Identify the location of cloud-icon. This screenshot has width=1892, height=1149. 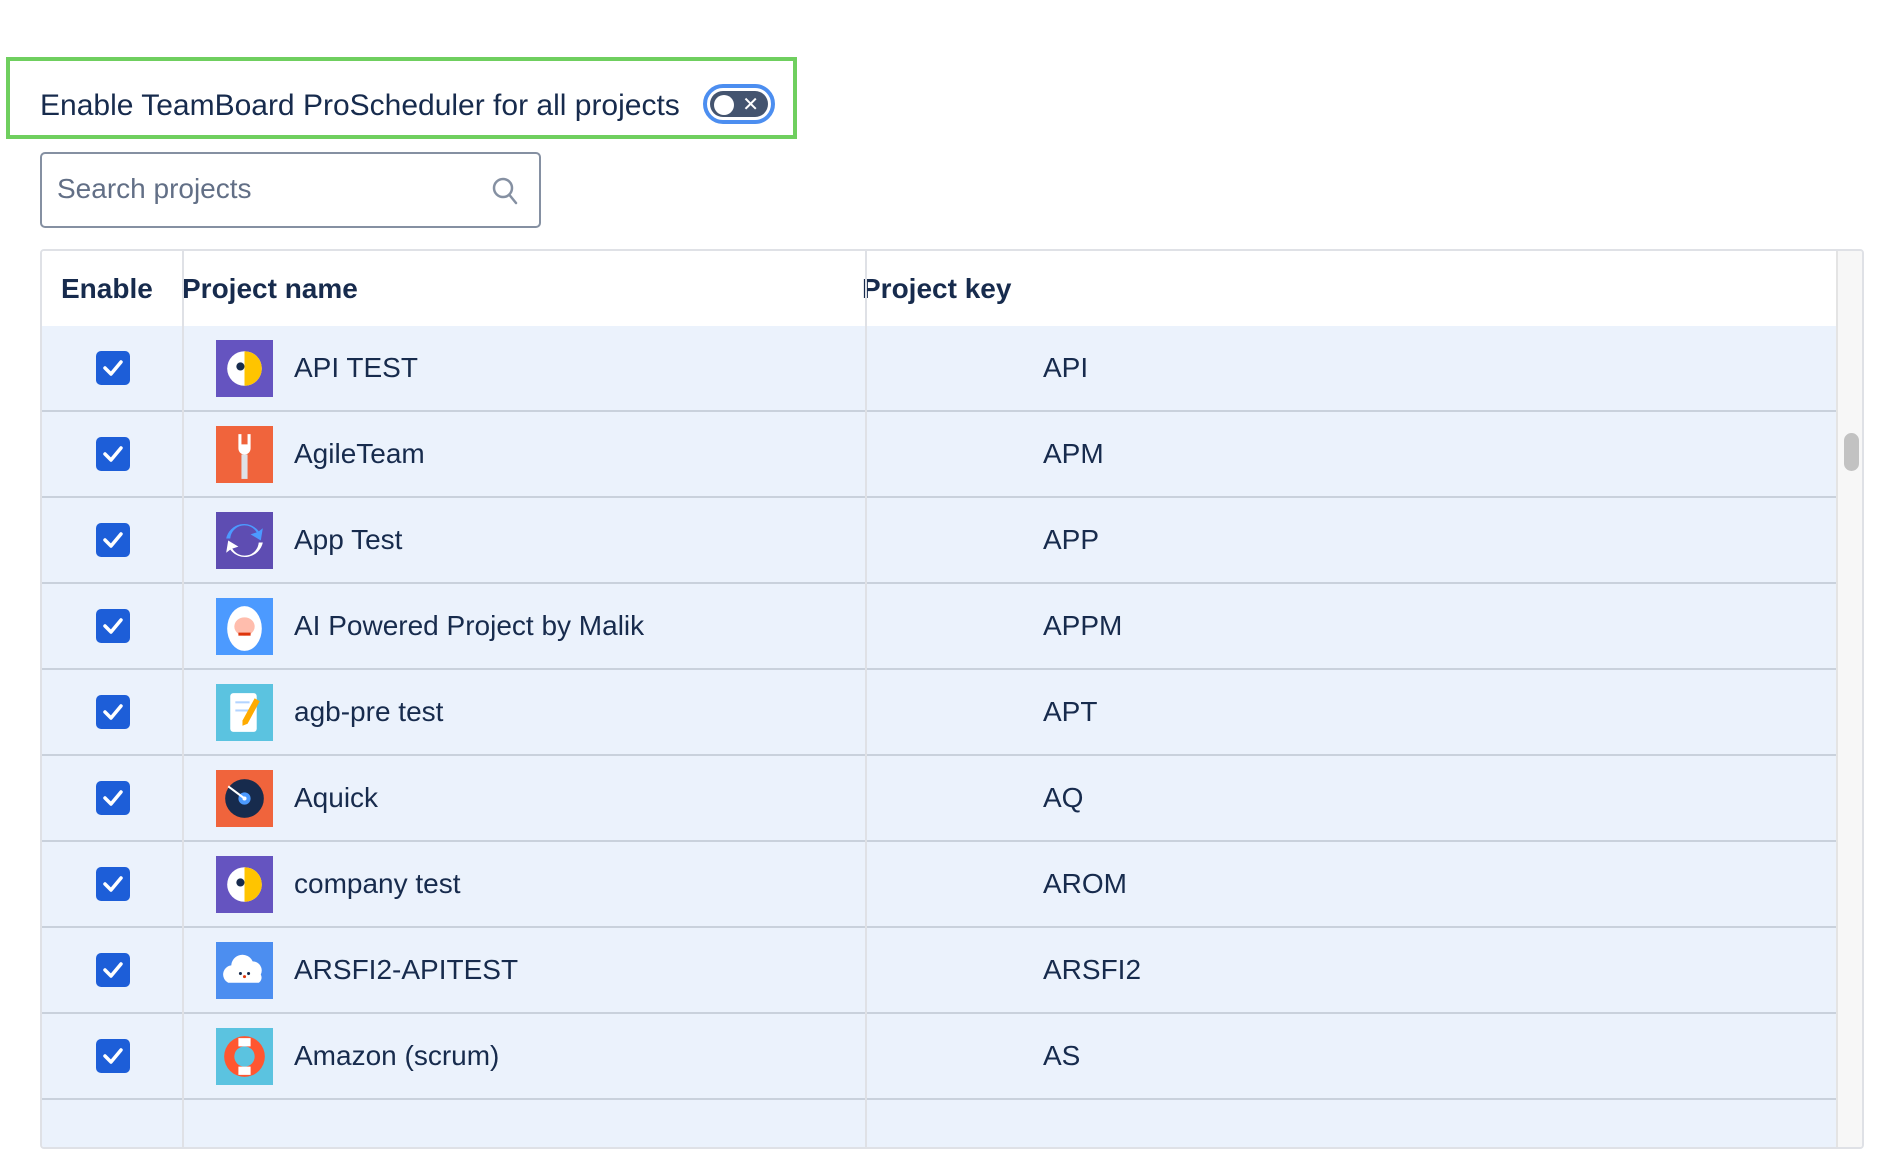
(244, 970).